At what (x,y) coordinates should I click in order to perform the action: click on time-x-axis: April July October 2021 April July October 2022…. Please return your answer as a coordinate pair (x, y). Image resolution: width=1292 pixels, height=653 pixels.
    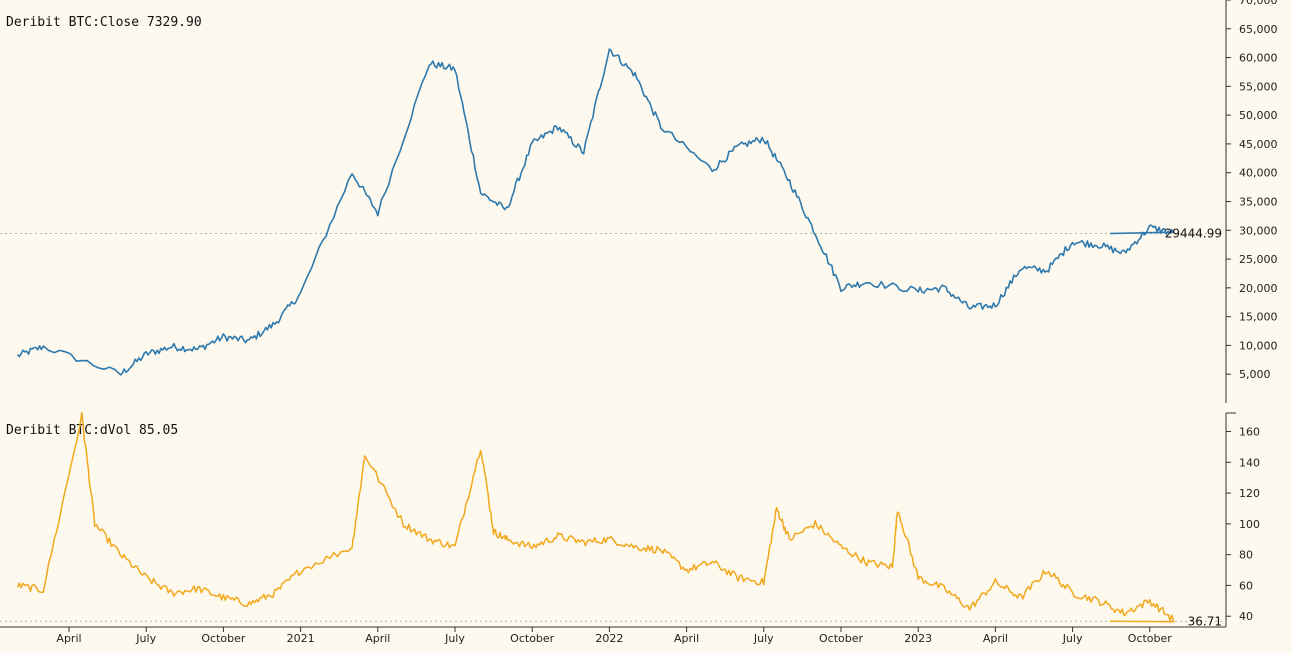
    Looking at the image, I should click on (613, 635).